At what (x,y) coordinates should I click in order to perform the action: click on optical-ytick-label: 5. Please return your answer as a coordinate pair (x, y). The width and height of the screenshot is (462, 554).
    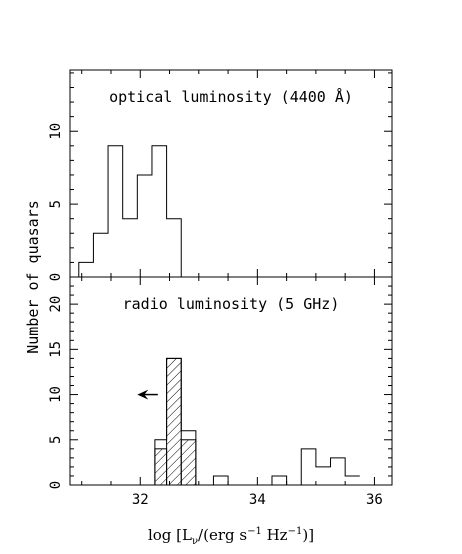
    Looking at the image, I should click on (56, 204).